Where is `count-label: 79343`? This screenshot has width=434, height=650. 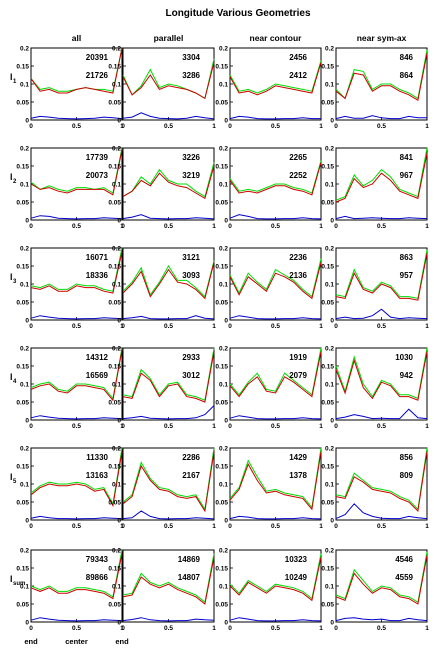
count-label: 79343 is located at coordinates (97, 559).